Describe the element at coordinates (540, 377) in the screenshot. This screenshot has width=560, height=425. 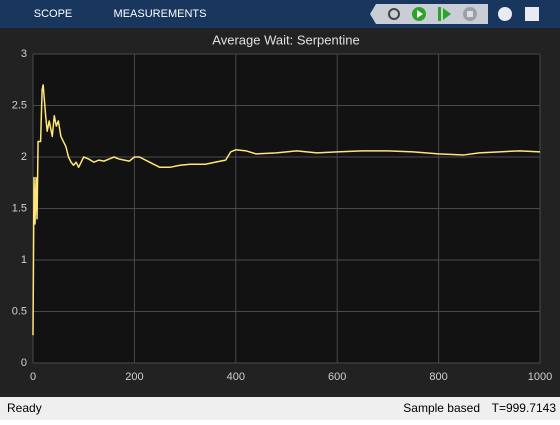
I see `x-tick-label: 1000` at that location.